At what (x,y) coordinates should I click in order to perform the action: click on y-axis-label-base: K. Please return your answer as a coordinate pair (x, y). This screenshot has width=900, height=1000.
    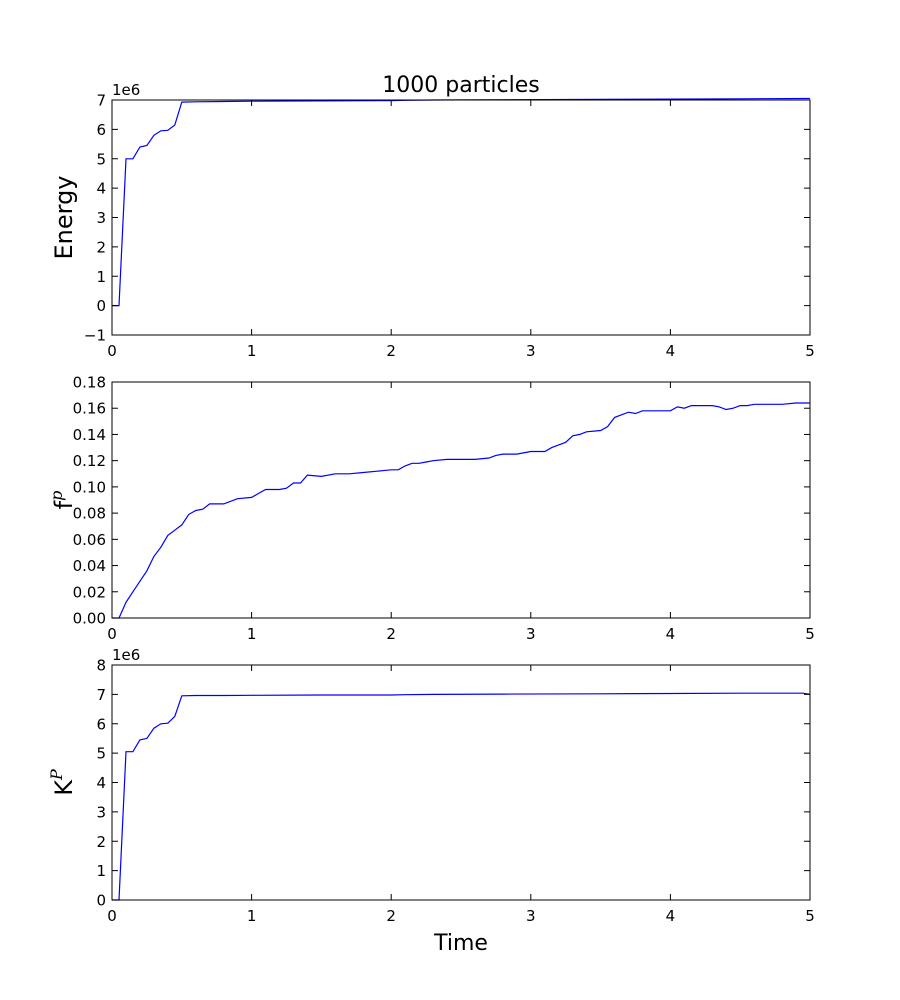
    Looking at the image, I should click on (64, 787).